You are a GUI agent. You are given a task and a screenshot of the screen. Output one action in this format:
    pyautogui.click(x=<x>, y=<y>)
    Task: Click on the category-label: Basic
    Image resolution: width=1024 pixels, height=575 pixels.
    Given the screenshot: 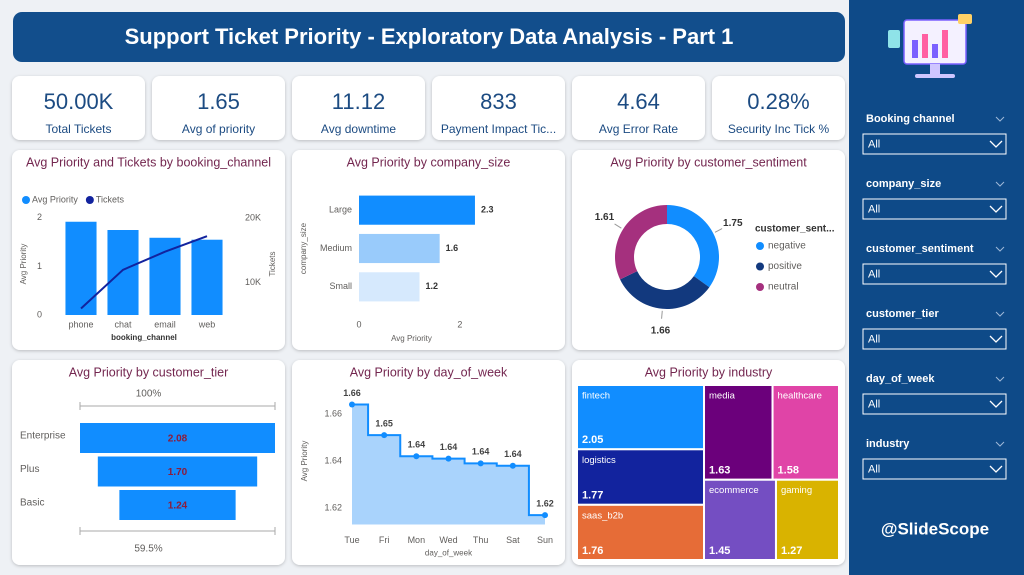 What is the action you would take?
    pyautogui.click(x=32, y=503)
    